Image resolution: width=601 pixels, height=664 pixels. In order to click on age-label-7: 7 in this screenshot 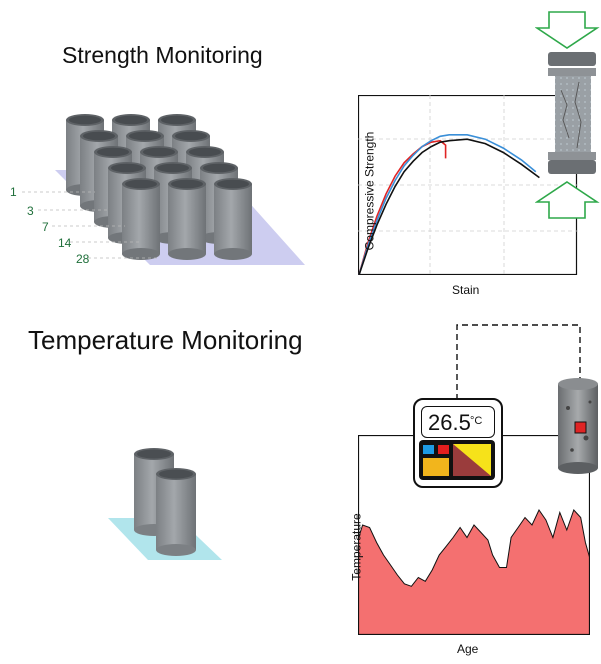, I will do `click(45, 227)`.